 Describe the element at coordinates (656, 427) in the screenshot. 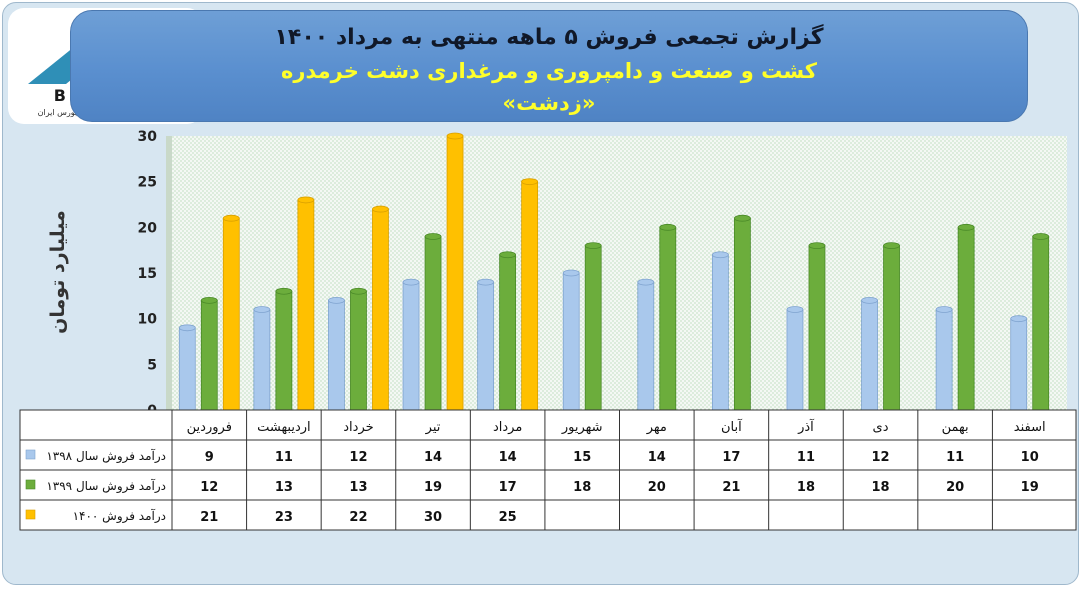

I see `x-tick-label: مهر` at that location.